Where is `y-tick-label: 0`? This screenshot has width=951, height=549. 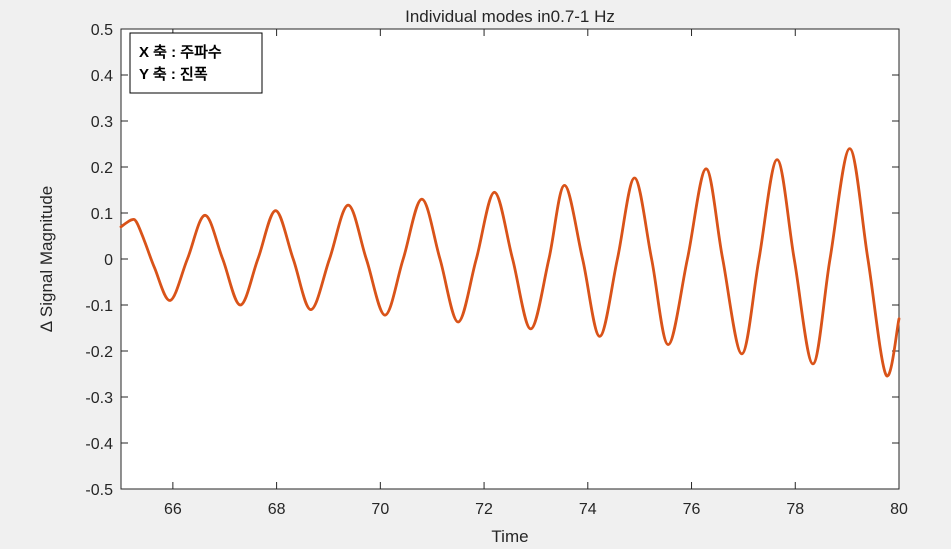 y-tick-label: 0 is located at coordinates (108, 260).